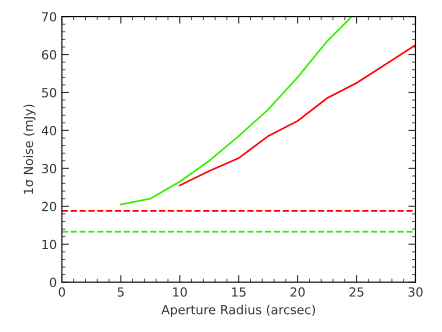 This screenshot has height=332, width=442. I want to click on x-tick-label: 10, so click(180, 292).